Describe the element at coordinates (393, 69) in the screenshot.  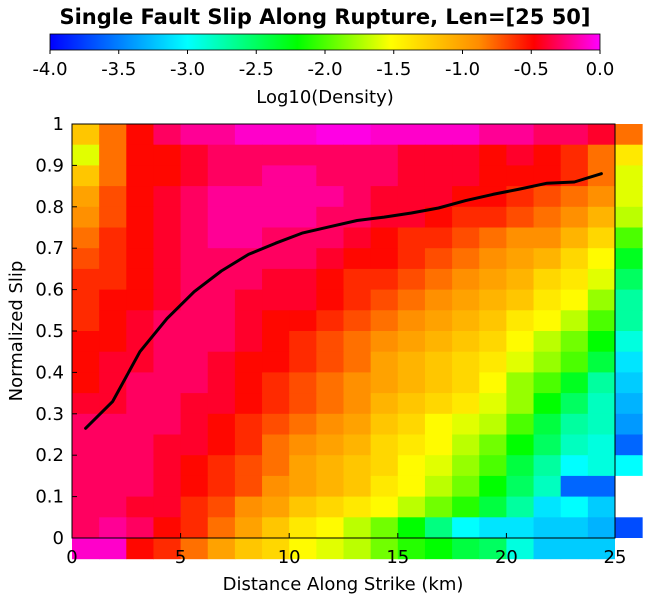
I see `colorbar-tick-label: -1.5` at that location.